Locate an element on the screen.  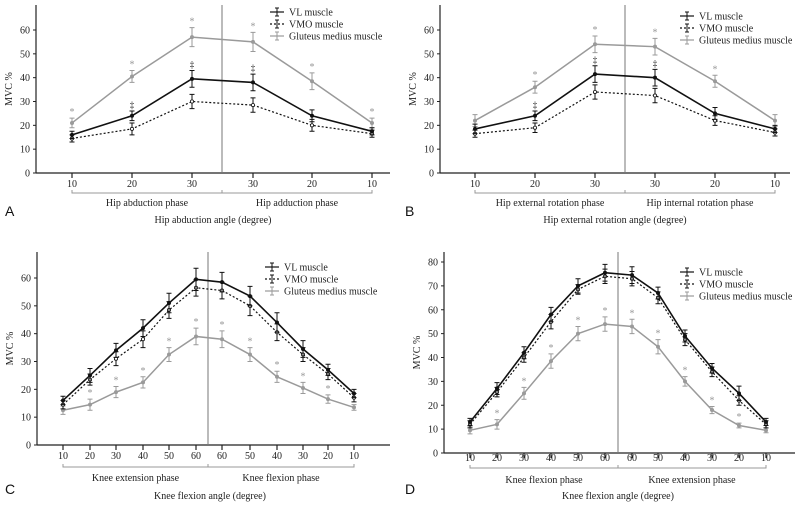
phase-bracket is located at coordinates (625, 192).